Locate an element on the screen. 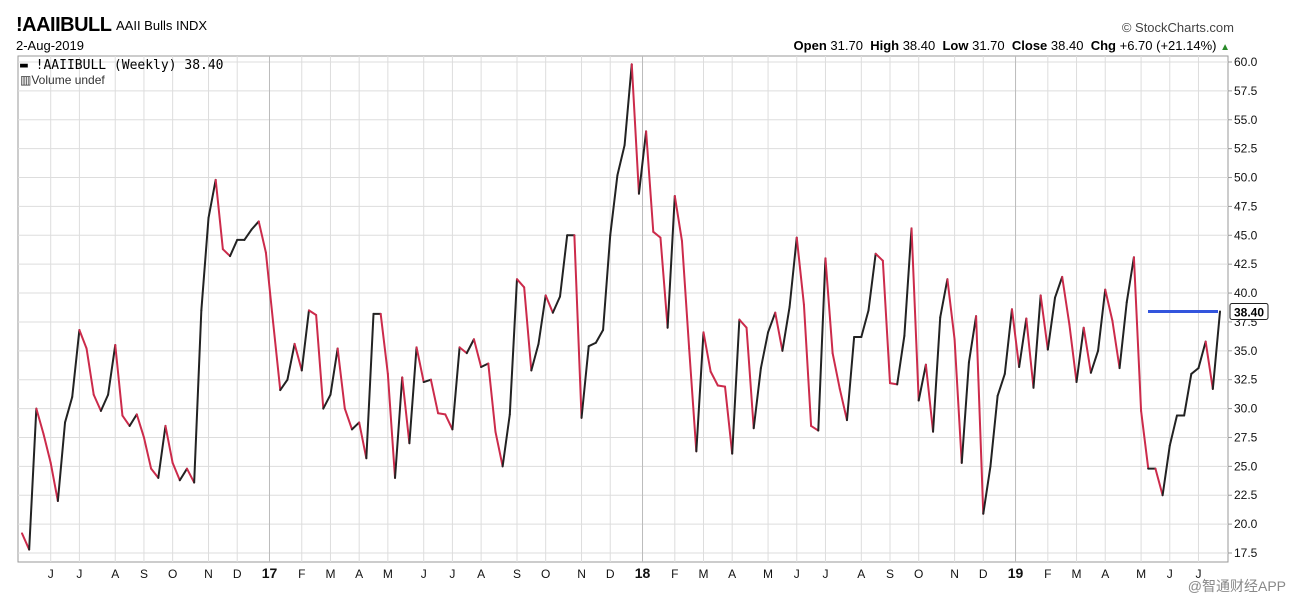 The height and width of the screenshot is (604, 1296). x-tick-label: 17 is located at coordinates (270, 573).